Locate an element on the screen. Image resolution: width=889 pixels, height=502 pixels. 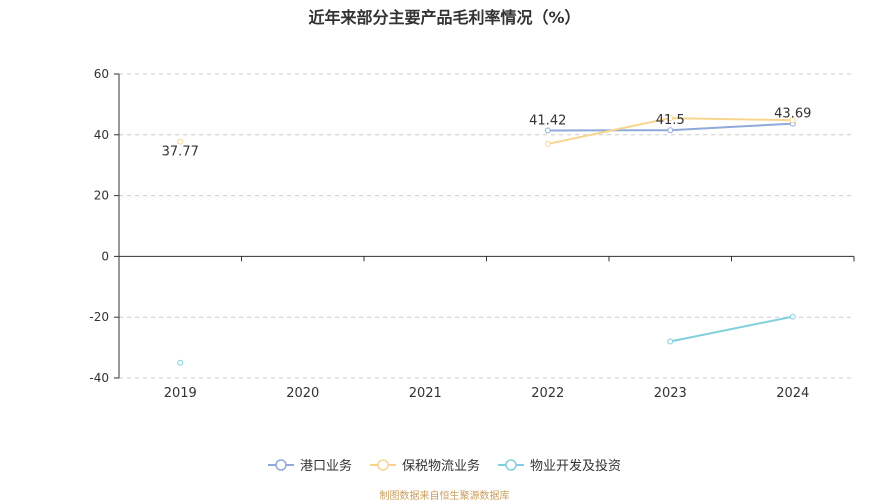
data-labels: 41.42 41.5 43.69 37.77 is located at coordinates (487, 133).